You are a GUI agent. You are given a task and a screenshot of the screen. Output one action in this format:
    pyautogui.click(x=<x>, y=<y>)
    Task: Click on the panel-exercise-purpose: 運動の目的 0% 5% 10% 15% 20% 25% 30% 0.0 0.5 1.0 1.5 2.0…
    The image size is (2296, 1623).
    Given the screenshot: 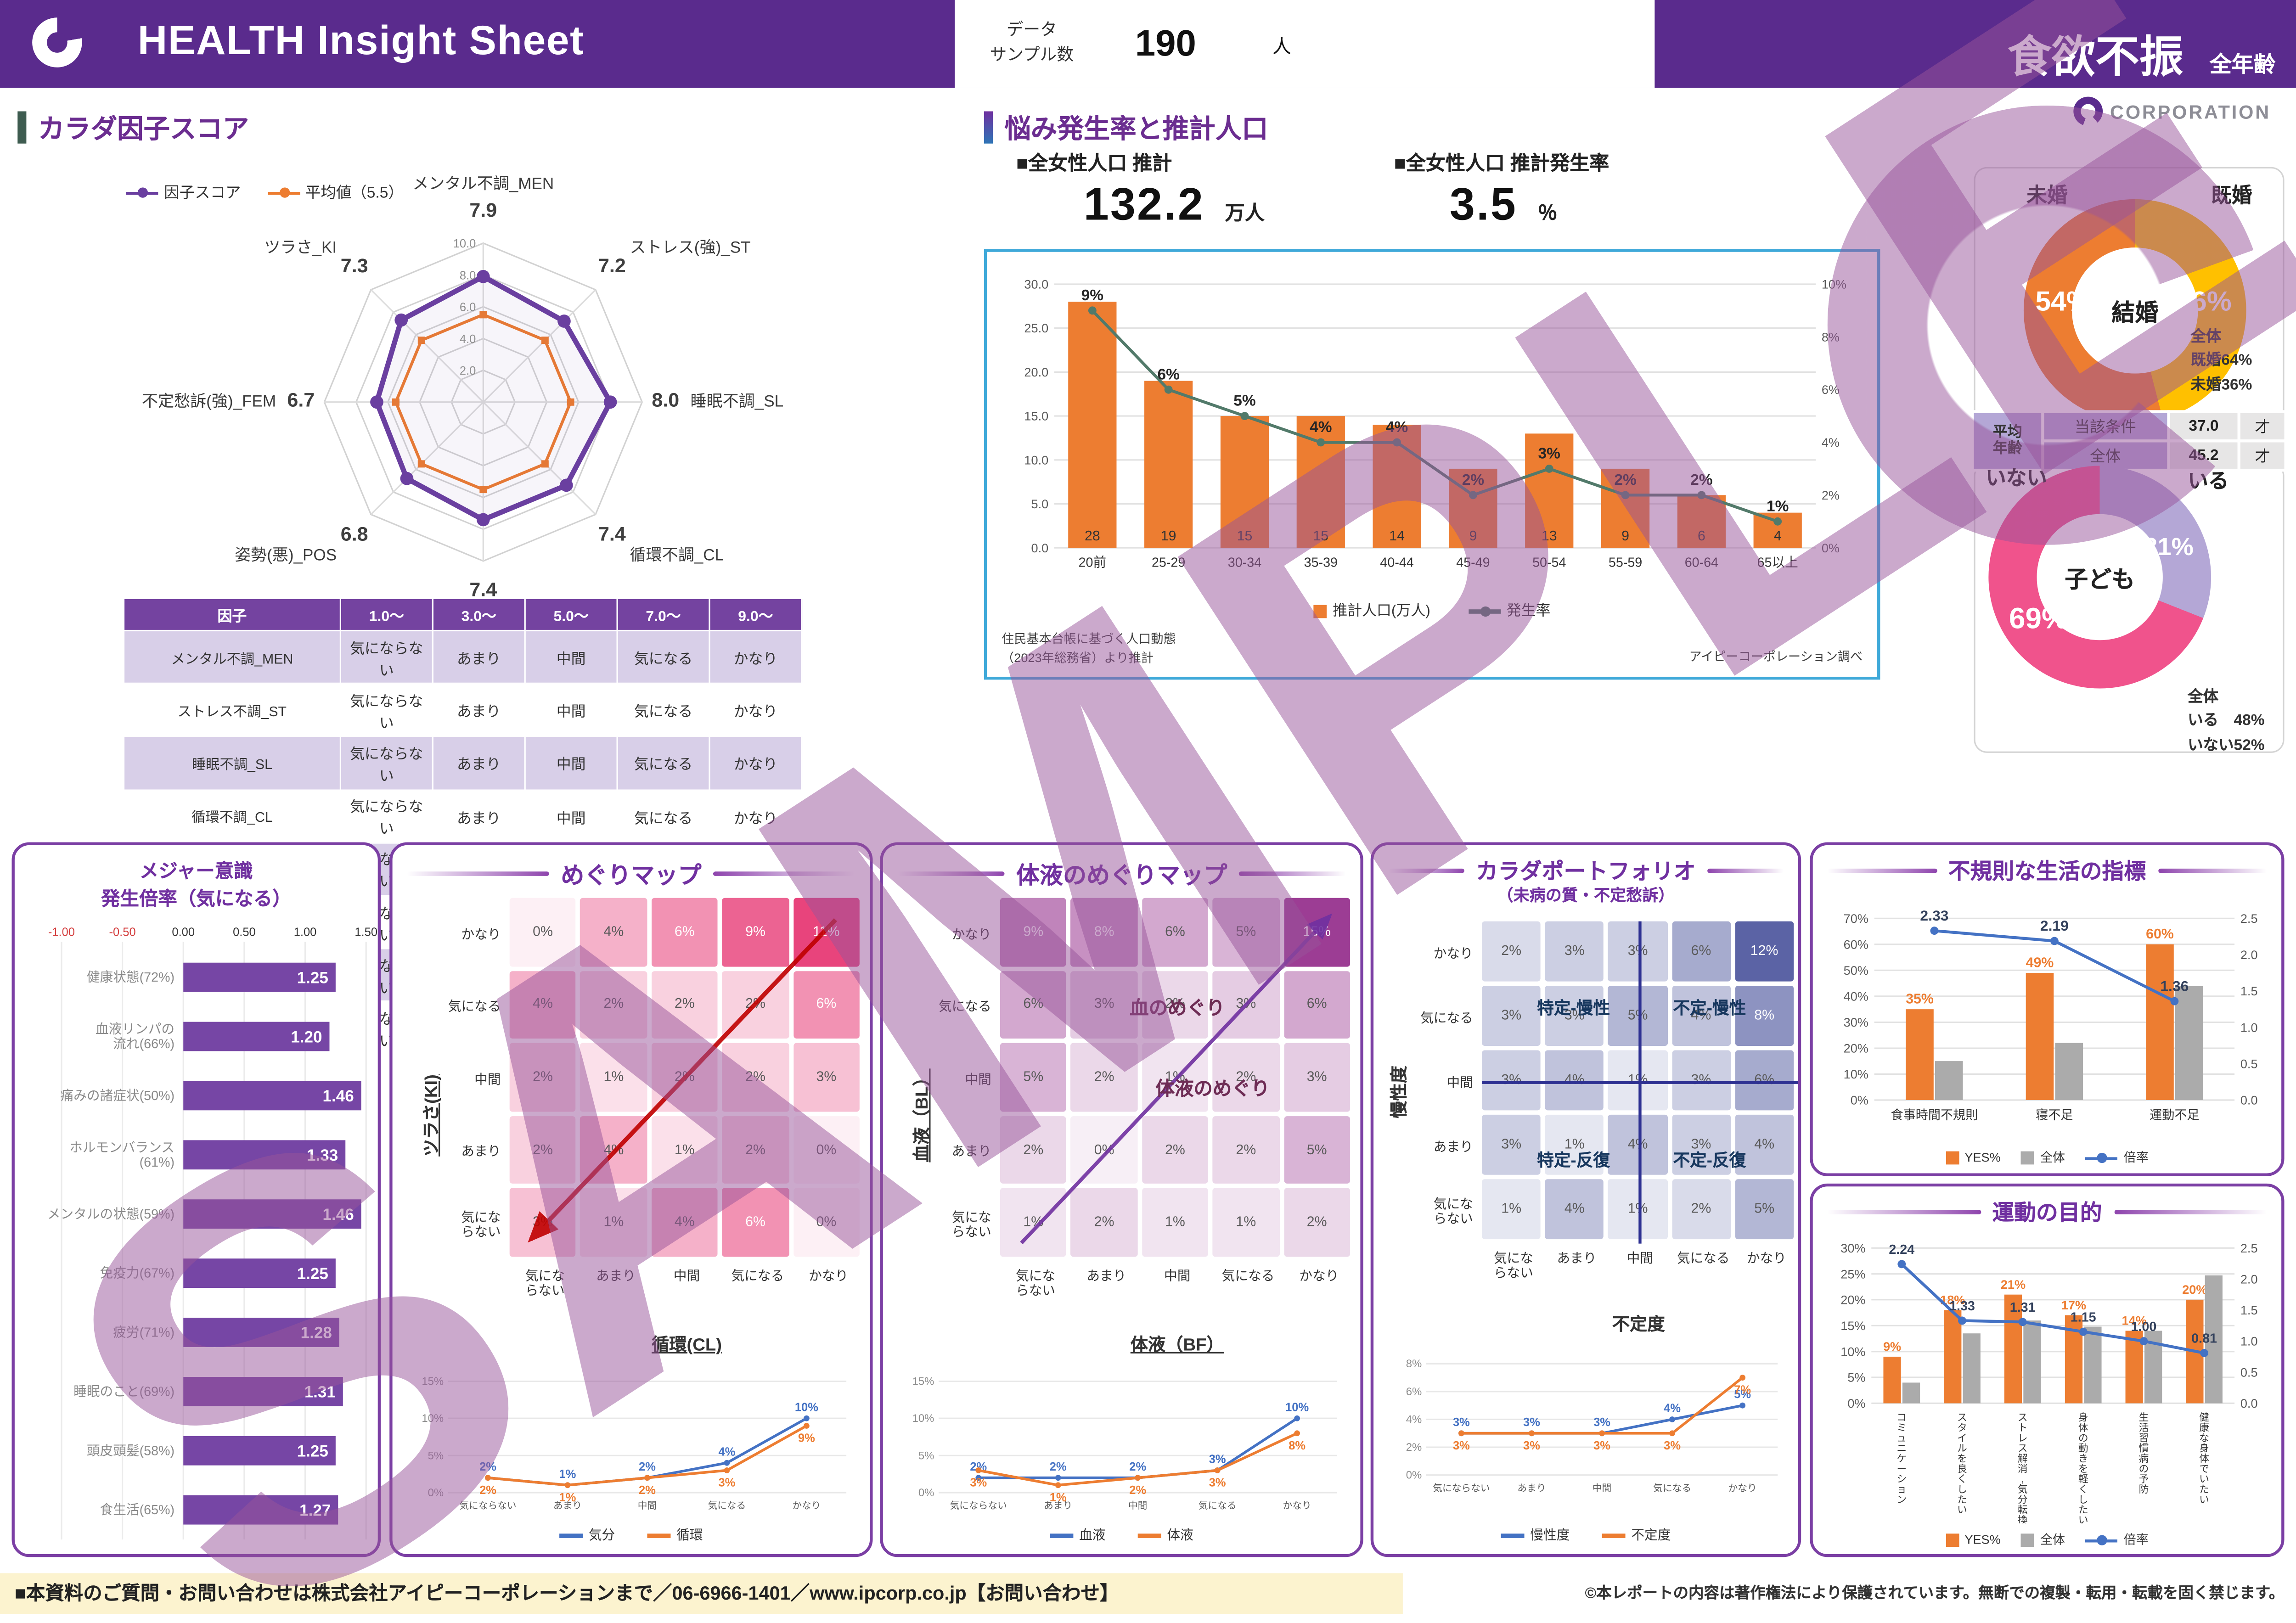 What is the action you would take?
    pyautogui.click(x=2048, y=1370)
    